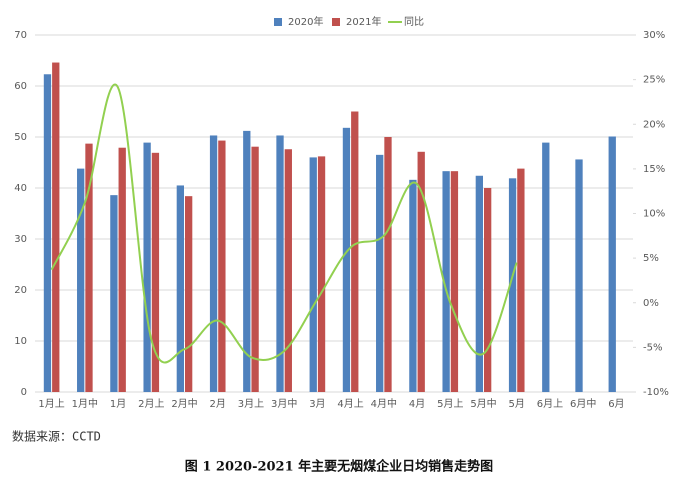 This screenshot has height=486, width=678. I want to click on y2-tick-label: -5%, so click(652, 347).